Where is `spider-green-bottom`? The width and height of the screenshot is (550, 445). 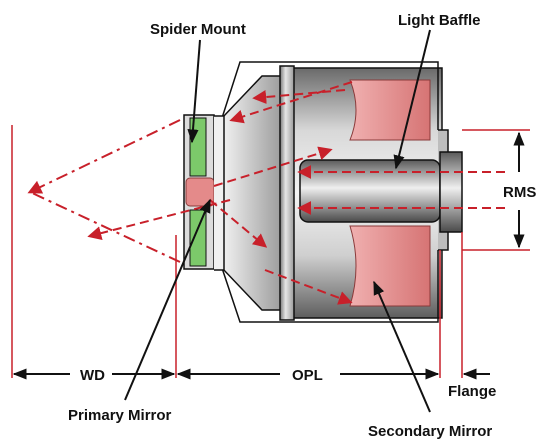
spider-green-bottom is located at coordinates (198, 238).